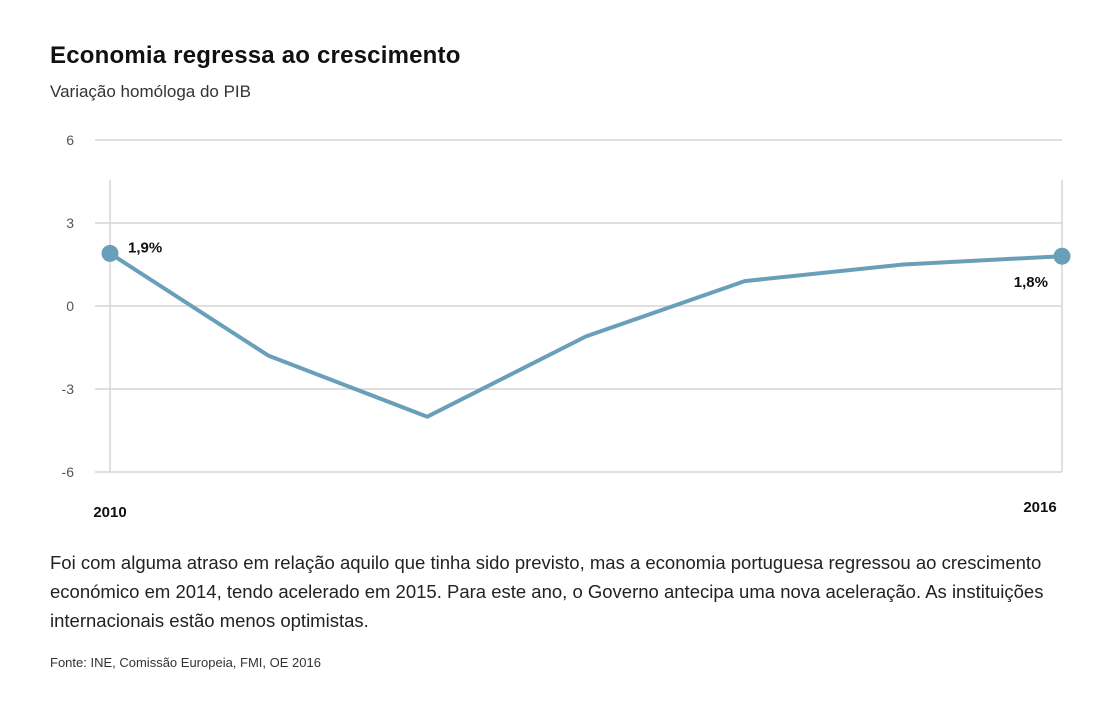 Image resolution: width=1113 pixels, height=721 pixels. I want to click on x-tick-label: 2010, so click(109, 512).